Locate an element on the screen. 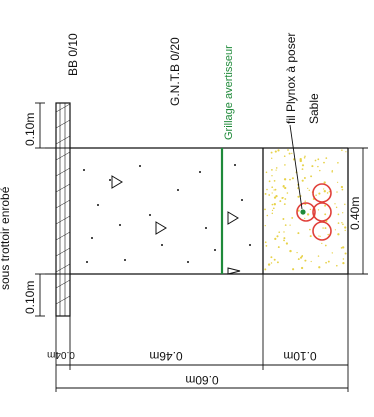  pipes is located at coordinates (314, 212).